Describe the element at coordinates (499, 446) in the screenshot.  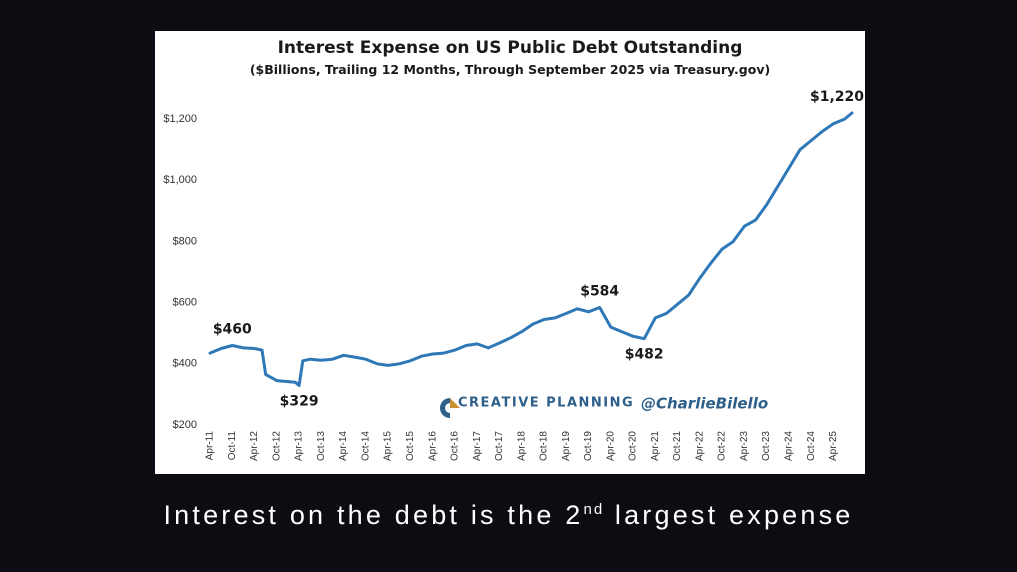
I see `x-tick-label: Oct-17` at that location.